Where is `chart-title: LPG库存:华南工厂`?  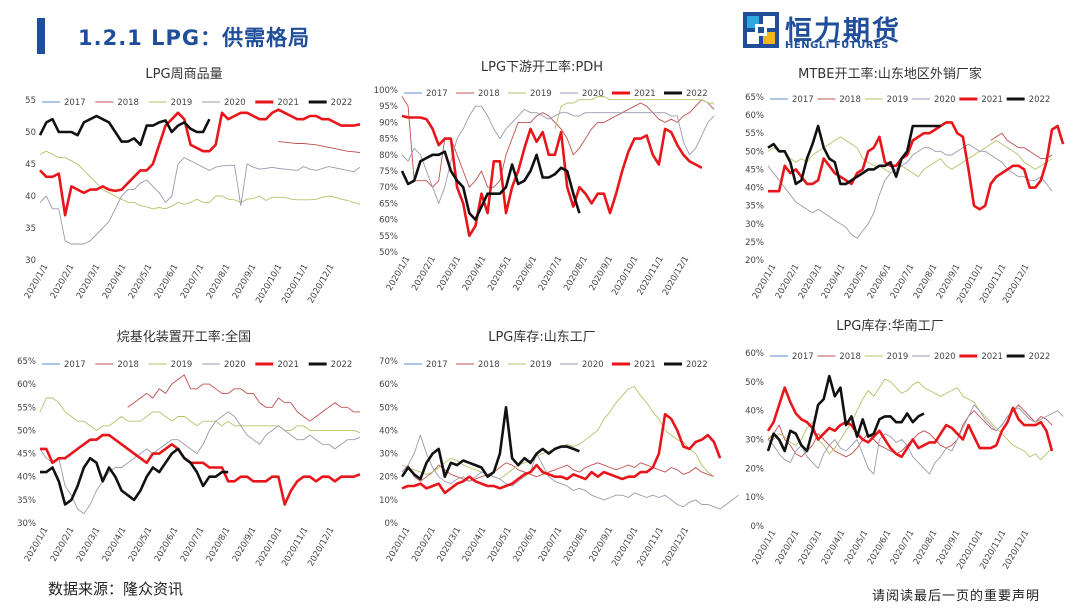
chart-title: LPG库存:华南工厂 is located at coordinates (890, 326).